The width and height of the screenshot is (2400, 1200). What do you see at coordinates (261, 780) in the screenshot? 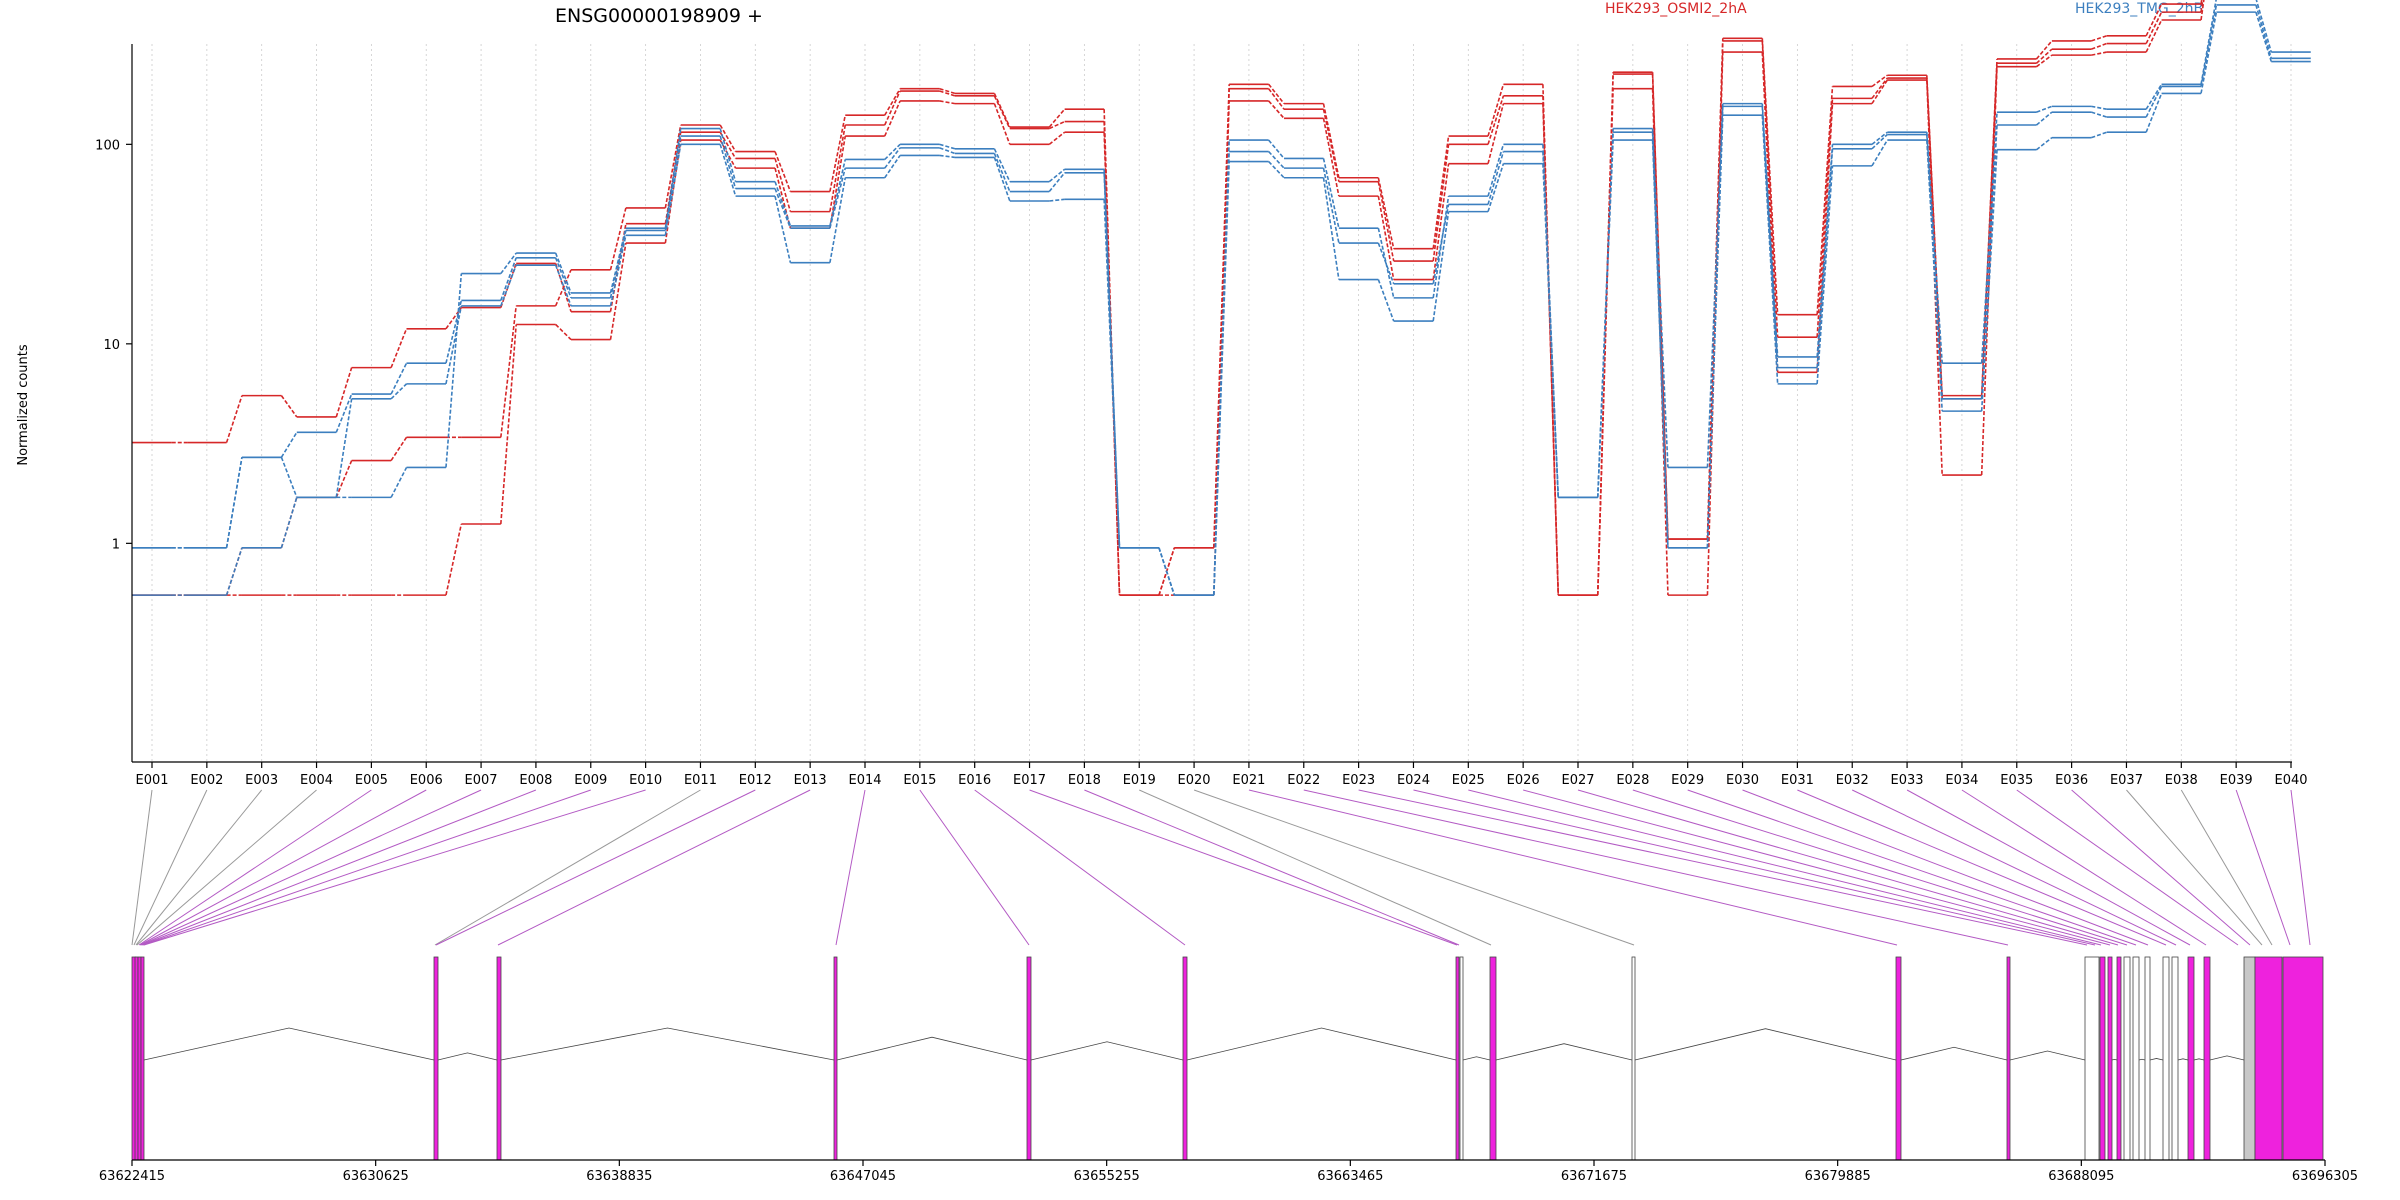
I see `x-tick-label-e003: E003` at bounding box center [261, 780].